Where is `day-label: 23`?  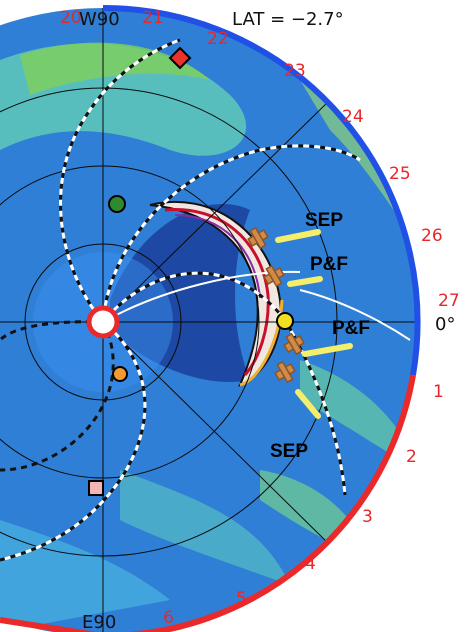 day-label: 23 is located at coordinates (295, 71).